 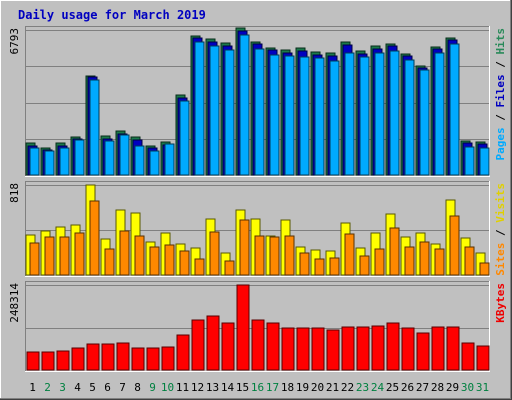 I want to click on day-label-4: 4, so click(x=77, y=387).